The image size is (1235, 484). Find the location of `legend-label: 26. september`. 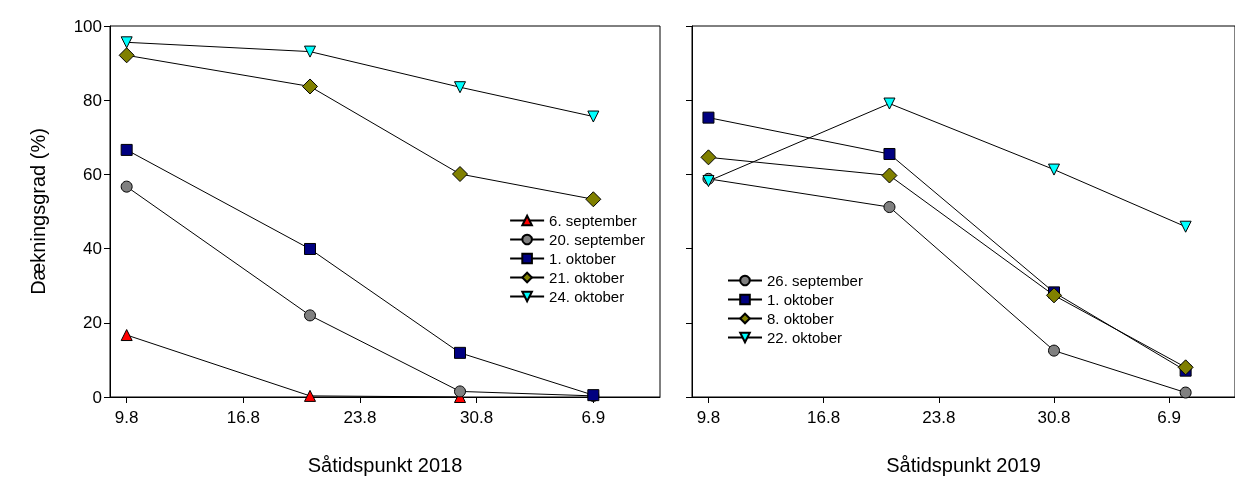

legend-label: 26. september is located at coordinates (815, 280).